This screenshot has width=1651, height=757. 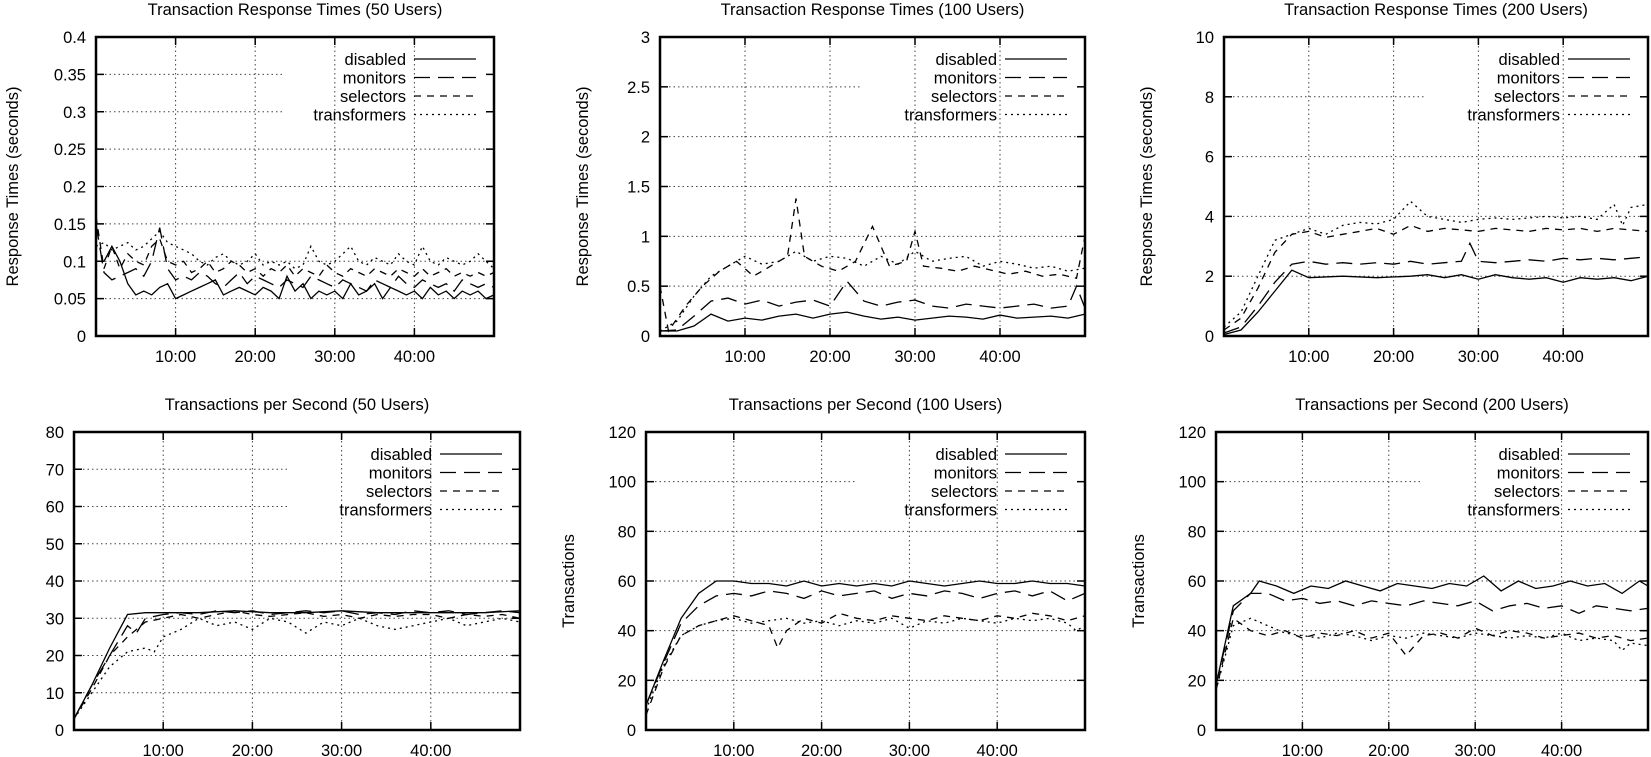 I want to click on chart-title: Transactions per Second (100 Users), so click(x=866, y=405).